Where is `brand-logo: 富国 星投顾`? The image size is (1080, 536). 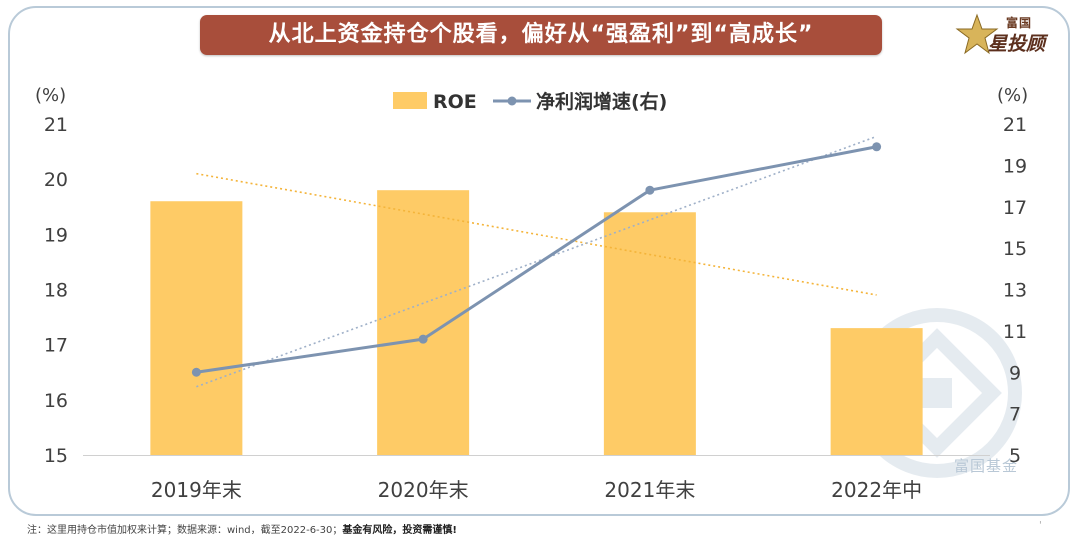 brand-logo: 富国 星投顾 is located at coordinates (1010, 35).